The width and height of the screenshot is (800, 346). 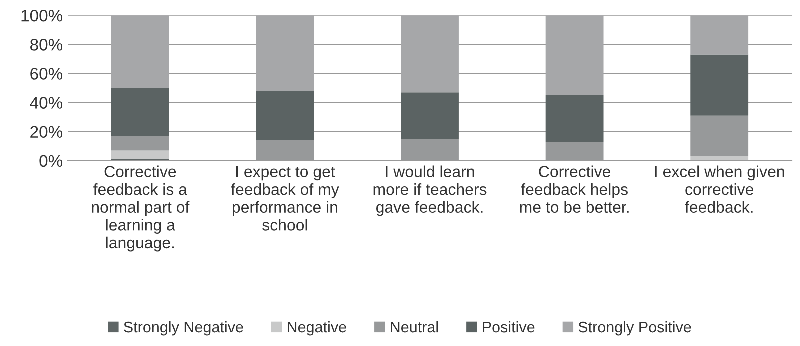 I want to click on legend-label: Strongly Positive, so click(x=635, y=328).